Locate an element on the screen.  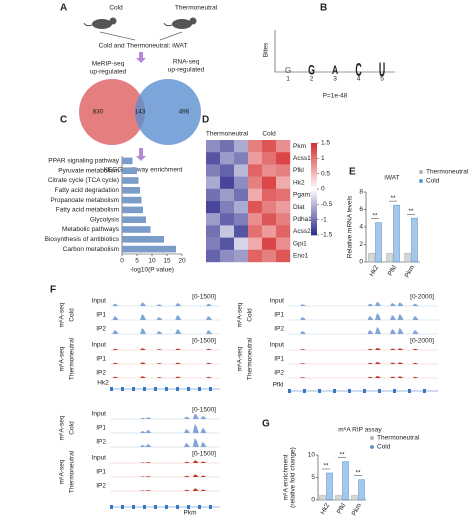
colorbar-tick-label: 1.5 is located at coordinates (325, 143).